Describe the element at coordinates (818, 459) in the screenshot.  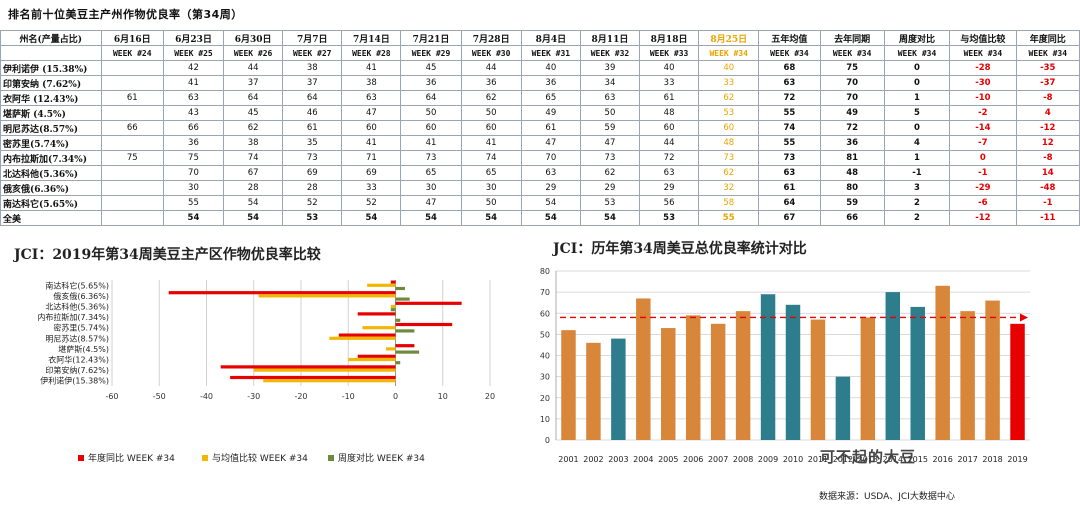
I see `x-tick-label: 2011` at that location.